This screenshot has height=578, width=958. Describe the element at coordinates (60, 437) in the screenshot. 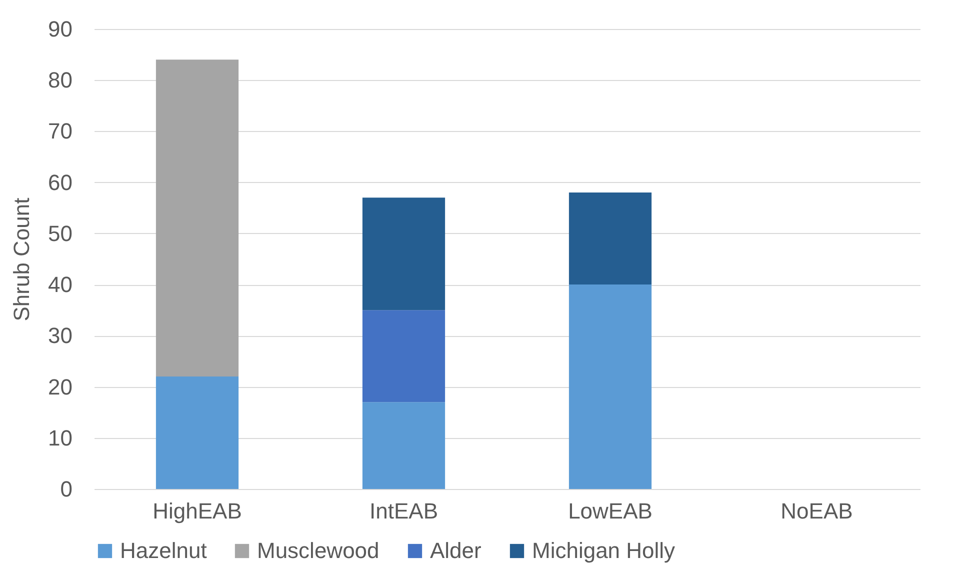

I see `y-tick-label: 10` at that location.